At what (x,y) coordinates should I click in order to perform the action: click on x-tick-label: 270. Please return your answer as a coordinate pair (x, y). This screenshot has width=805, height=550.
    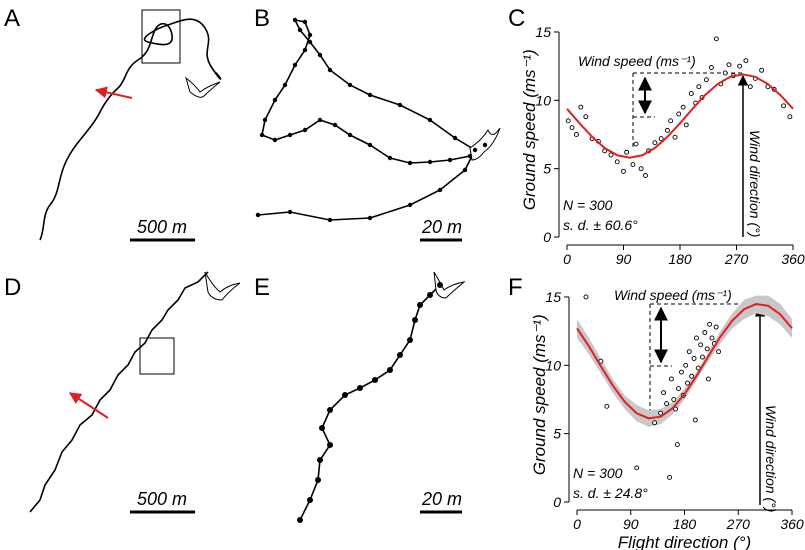
    Looking at the image, I should click on (738, 524).